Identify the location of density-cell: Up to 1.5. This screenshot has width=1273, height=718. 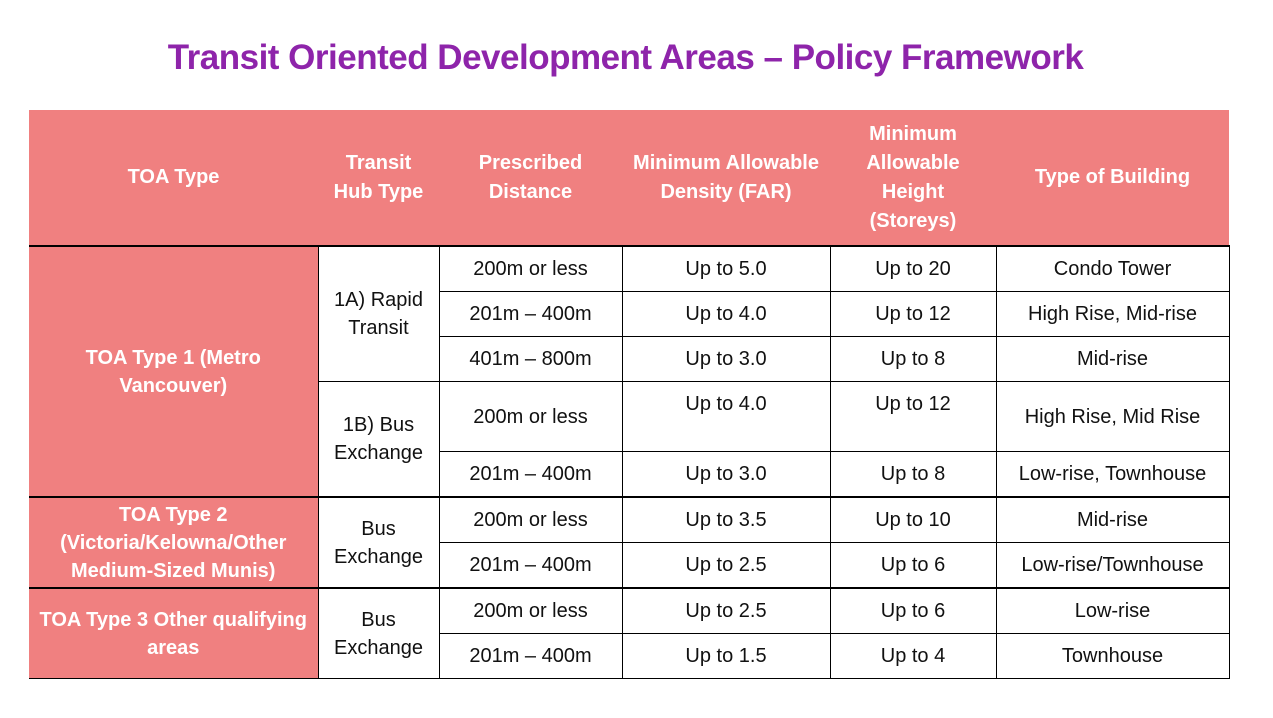
(726, 656).